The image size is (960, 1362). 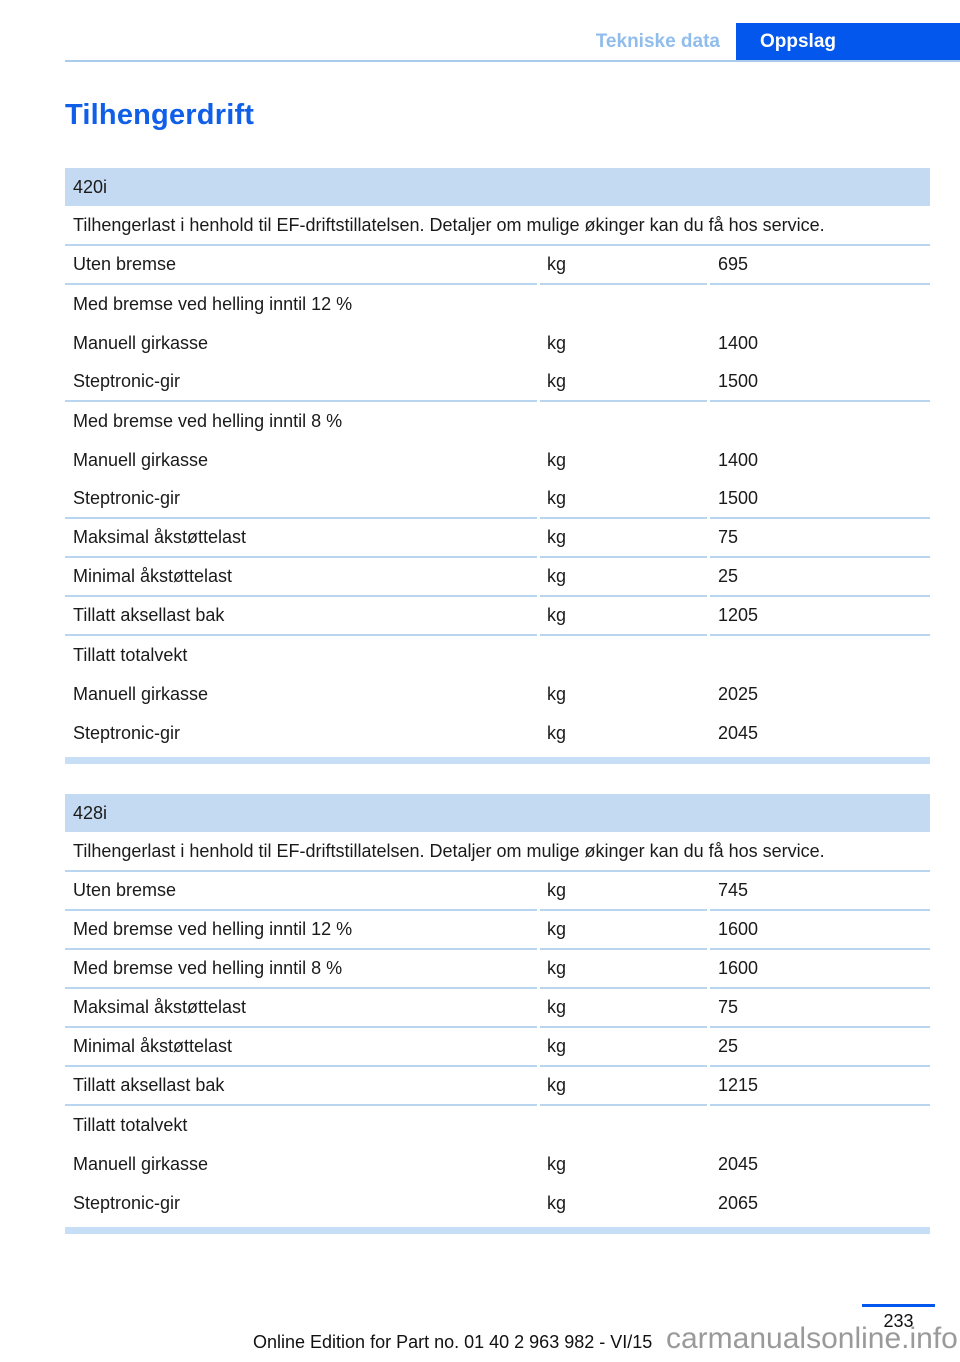 What do you see at coordinates (820, 891) in the screenshot?
I see `row-value: 745` at bounding box center [820, 891].